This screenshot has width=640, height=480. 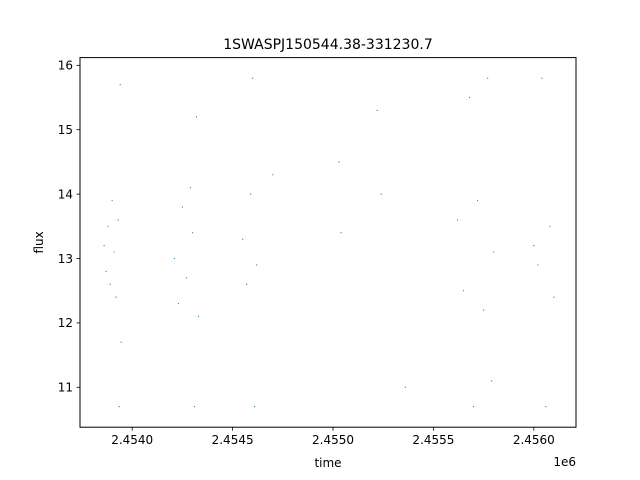 What do you see at coordinates (65, 130) in the screenshot?
I see `y-tick-label: 15` at bounding box center [65, 130].